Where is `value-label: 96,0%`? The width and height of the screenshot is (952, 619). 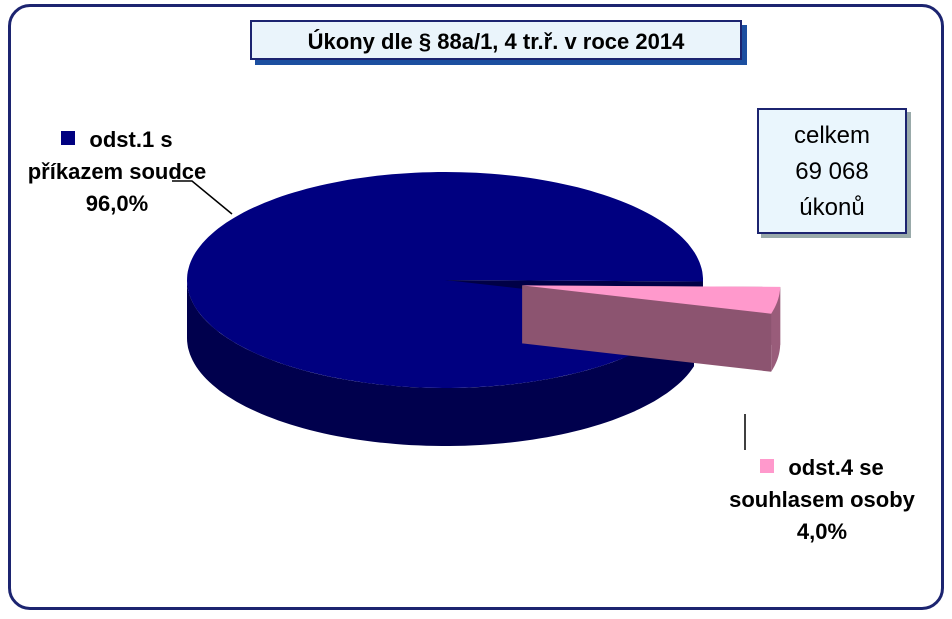 value-label: 96,0% is located at coordinates (117, 203).